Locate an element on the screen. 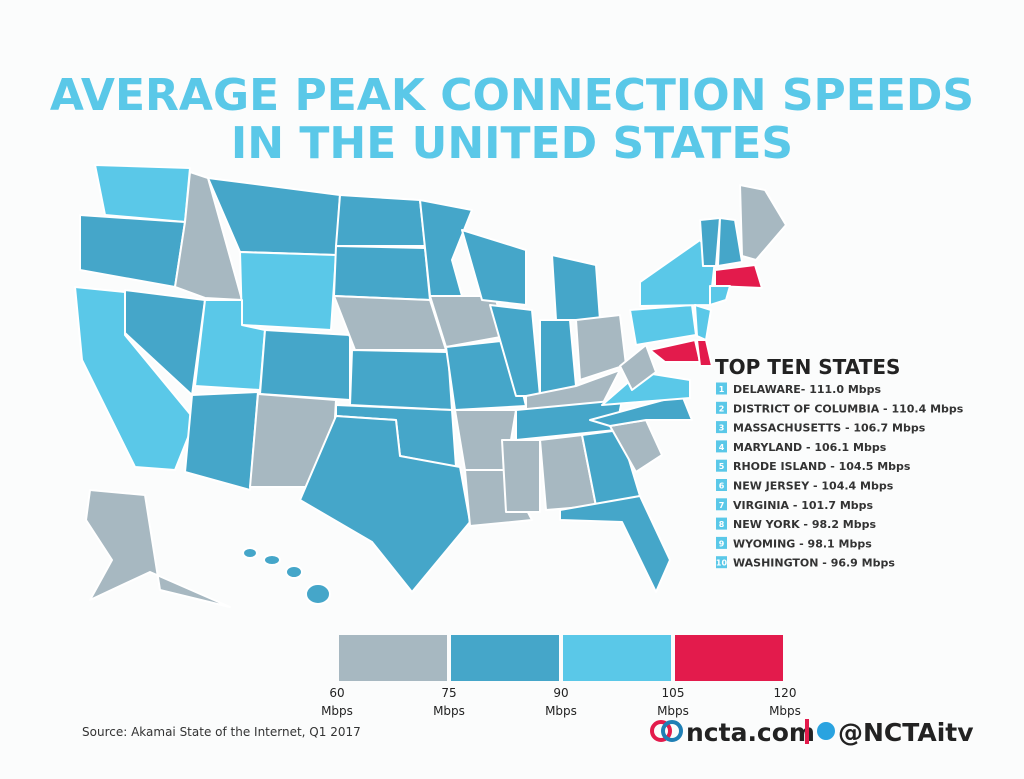  site: ncta.com is located at coordinates (750, 732).